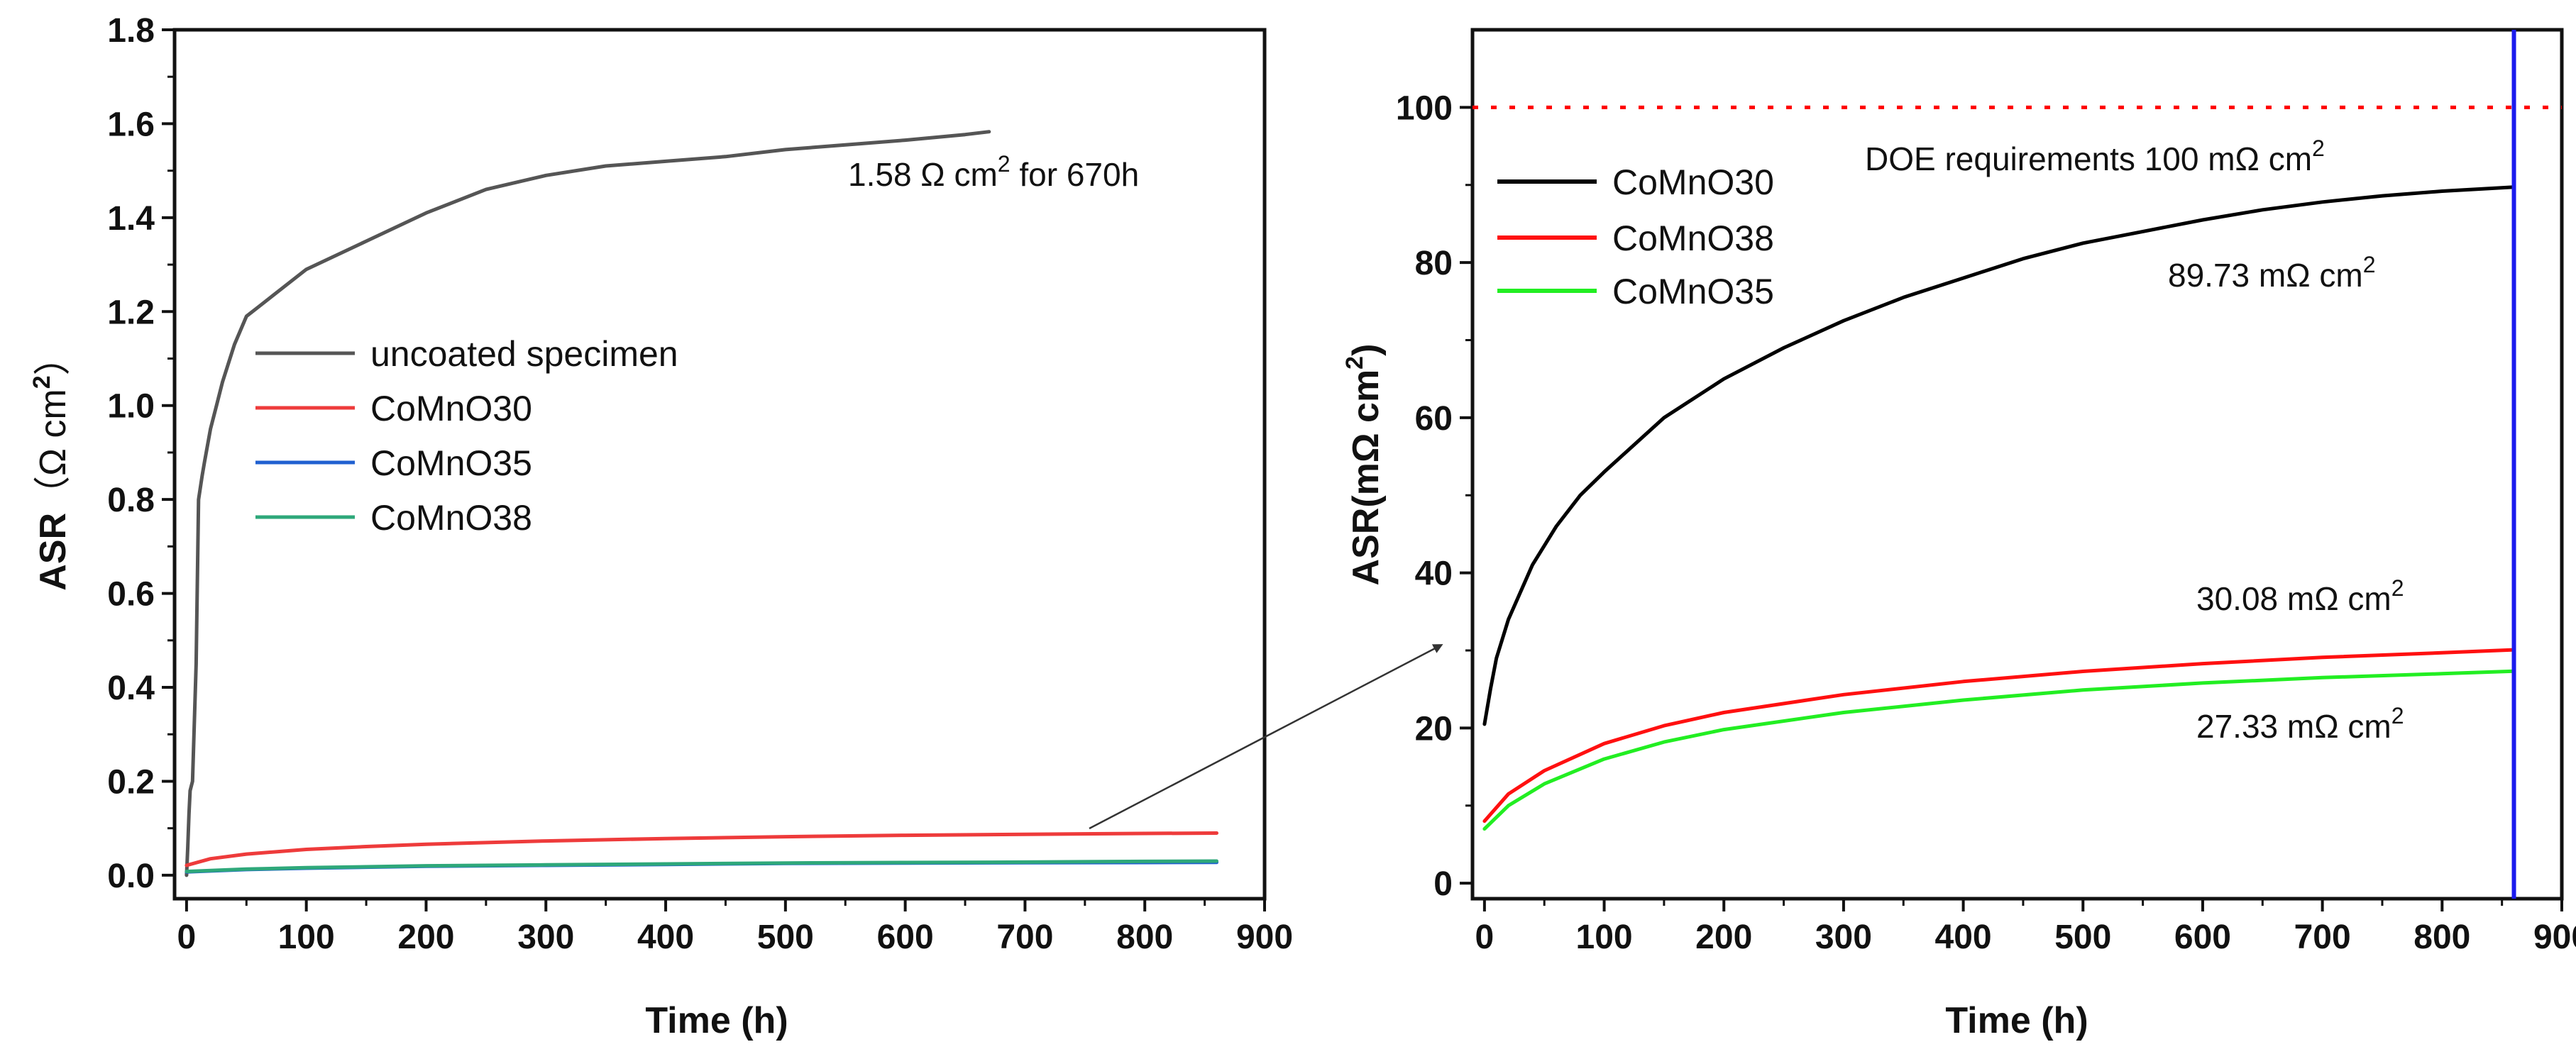  I want to click on y-tick-label: 0.2, so click(131, 782).